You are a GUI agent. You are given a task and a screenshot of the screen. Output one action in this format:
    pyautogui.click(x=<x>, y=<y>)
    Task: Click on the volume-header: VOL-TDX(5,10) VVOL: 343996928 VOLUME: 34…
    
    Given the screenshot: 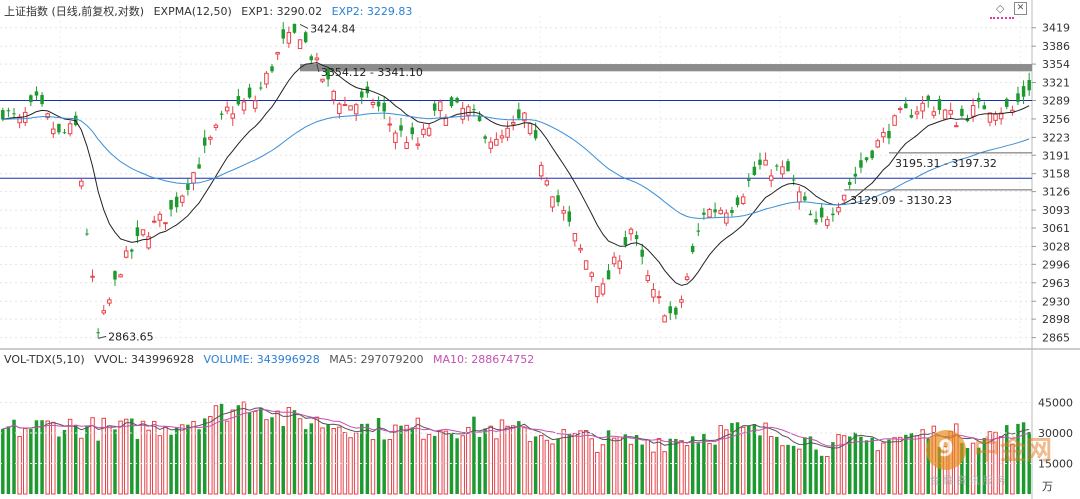 What is the action you would take?
    pyautogui.click(x=272, y=359)
    